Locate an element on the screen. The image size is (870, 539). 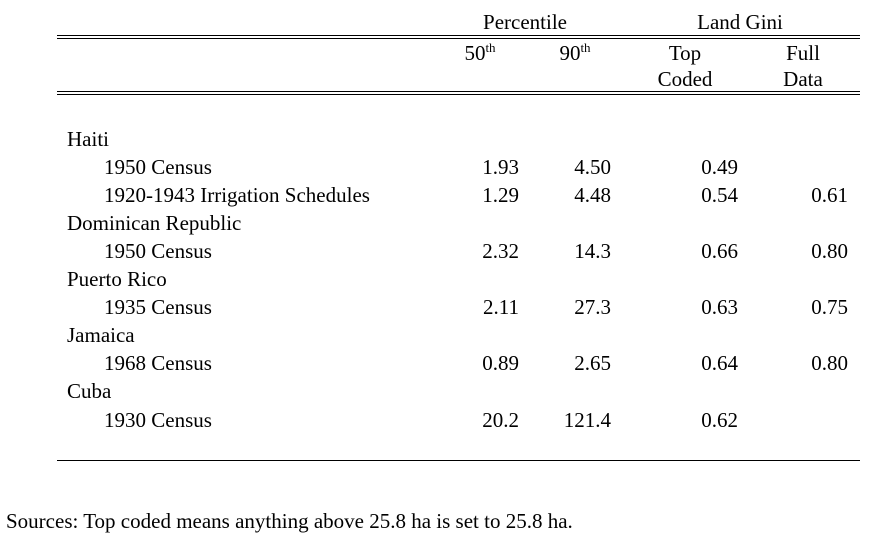
header-land-gini: Land Gini is located at coordinates (740, 22).